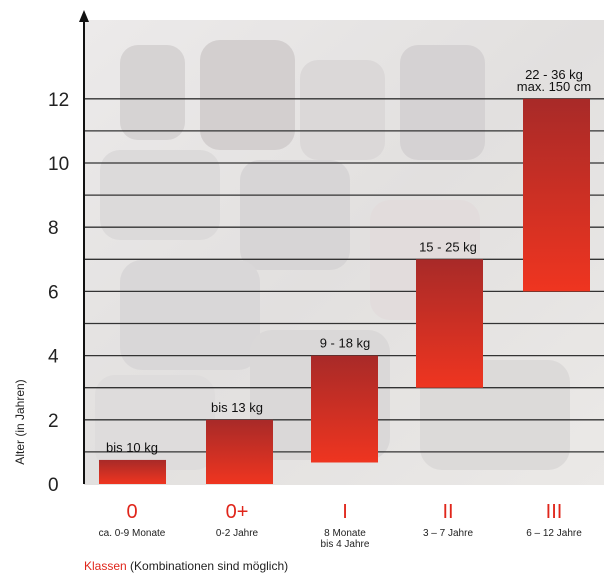 The image size is (606, 578). Describe the element at coordinates (58, 164) in the screenshot. I see `y-tick-label: 10` at that location.